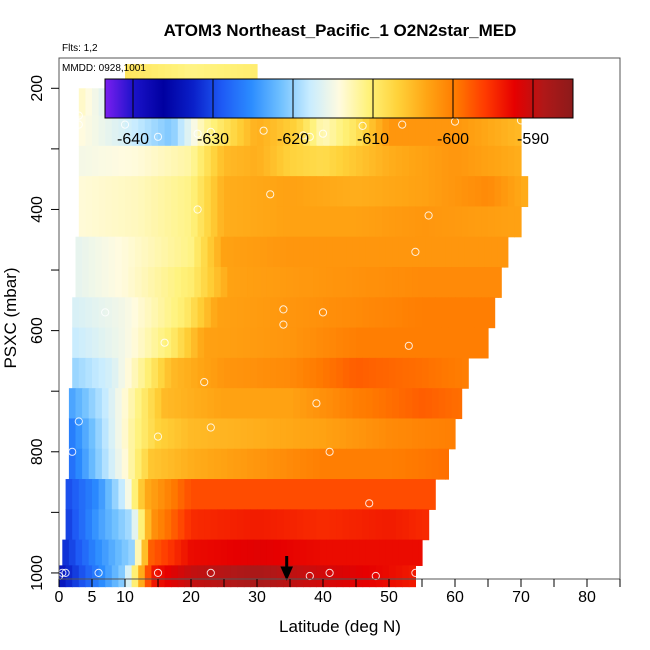  What do you see at coordinates (293, 139) in the screenshot?
I see `colorbar-tick-label: -620` at bounding box center [293, 139].